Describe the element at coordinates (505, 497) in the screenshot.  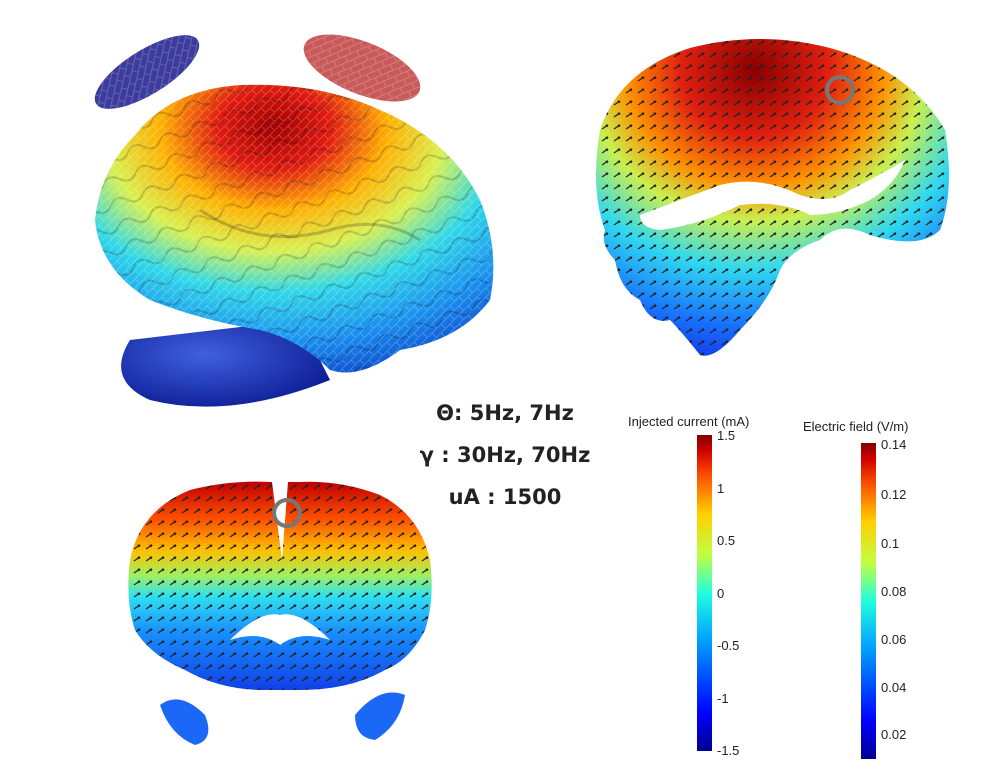
I see `amplitude-value: uA : 1500` at that location.